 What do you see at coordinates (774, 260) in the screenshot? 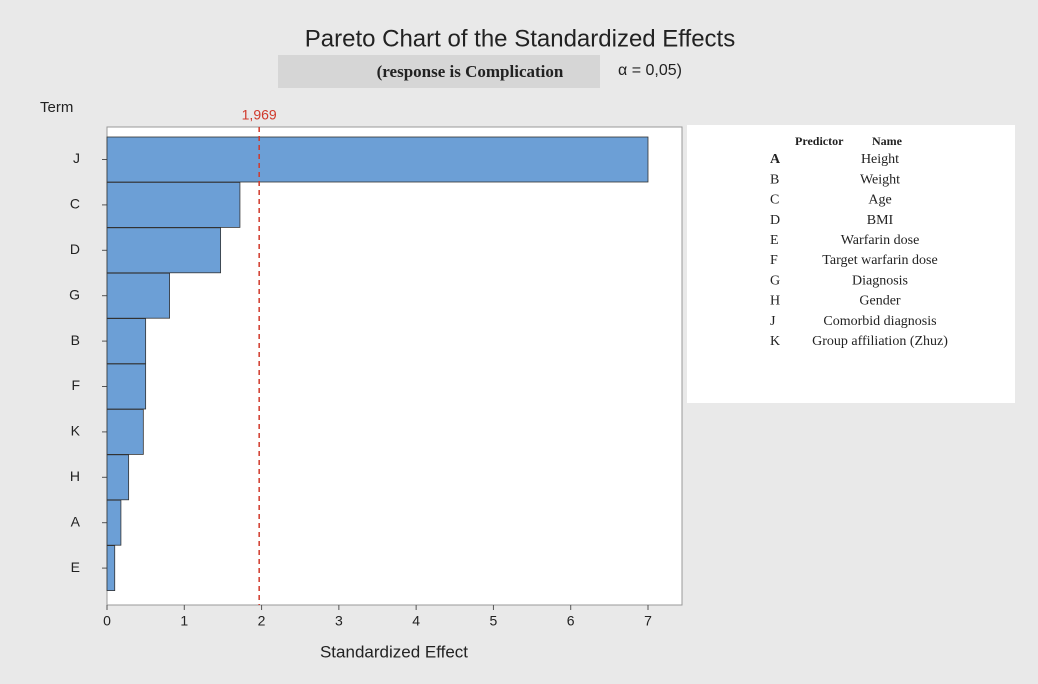
I see `table-predictor: F` at bounding box center [774, 260].